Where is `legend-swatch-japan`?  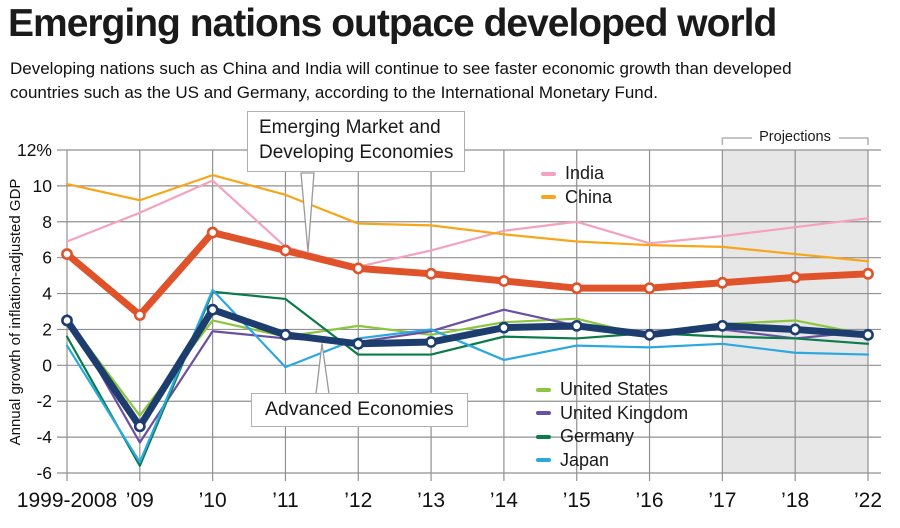 legend-swatch-japan is located at coordinates (543, 460).